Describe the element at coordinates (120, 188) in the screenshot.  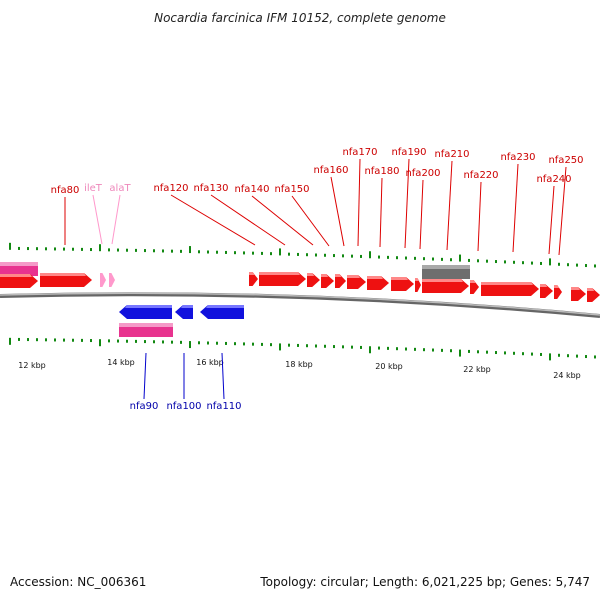
I see `gene-label: alaT` at that location.